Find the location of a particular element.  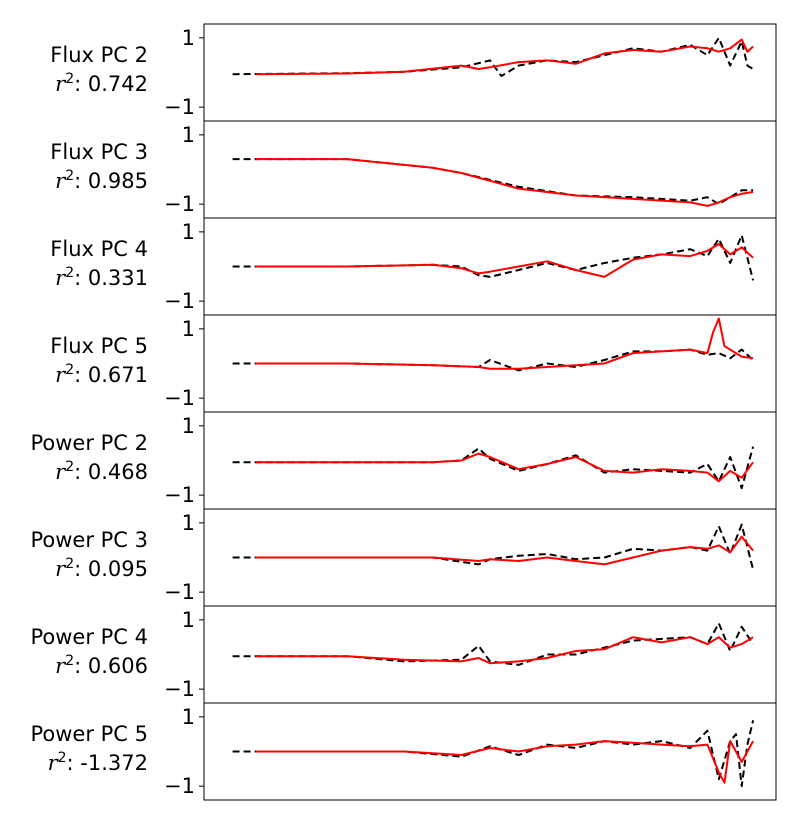

panel-name: Power PC 5 is located at coordinates (89, 734).